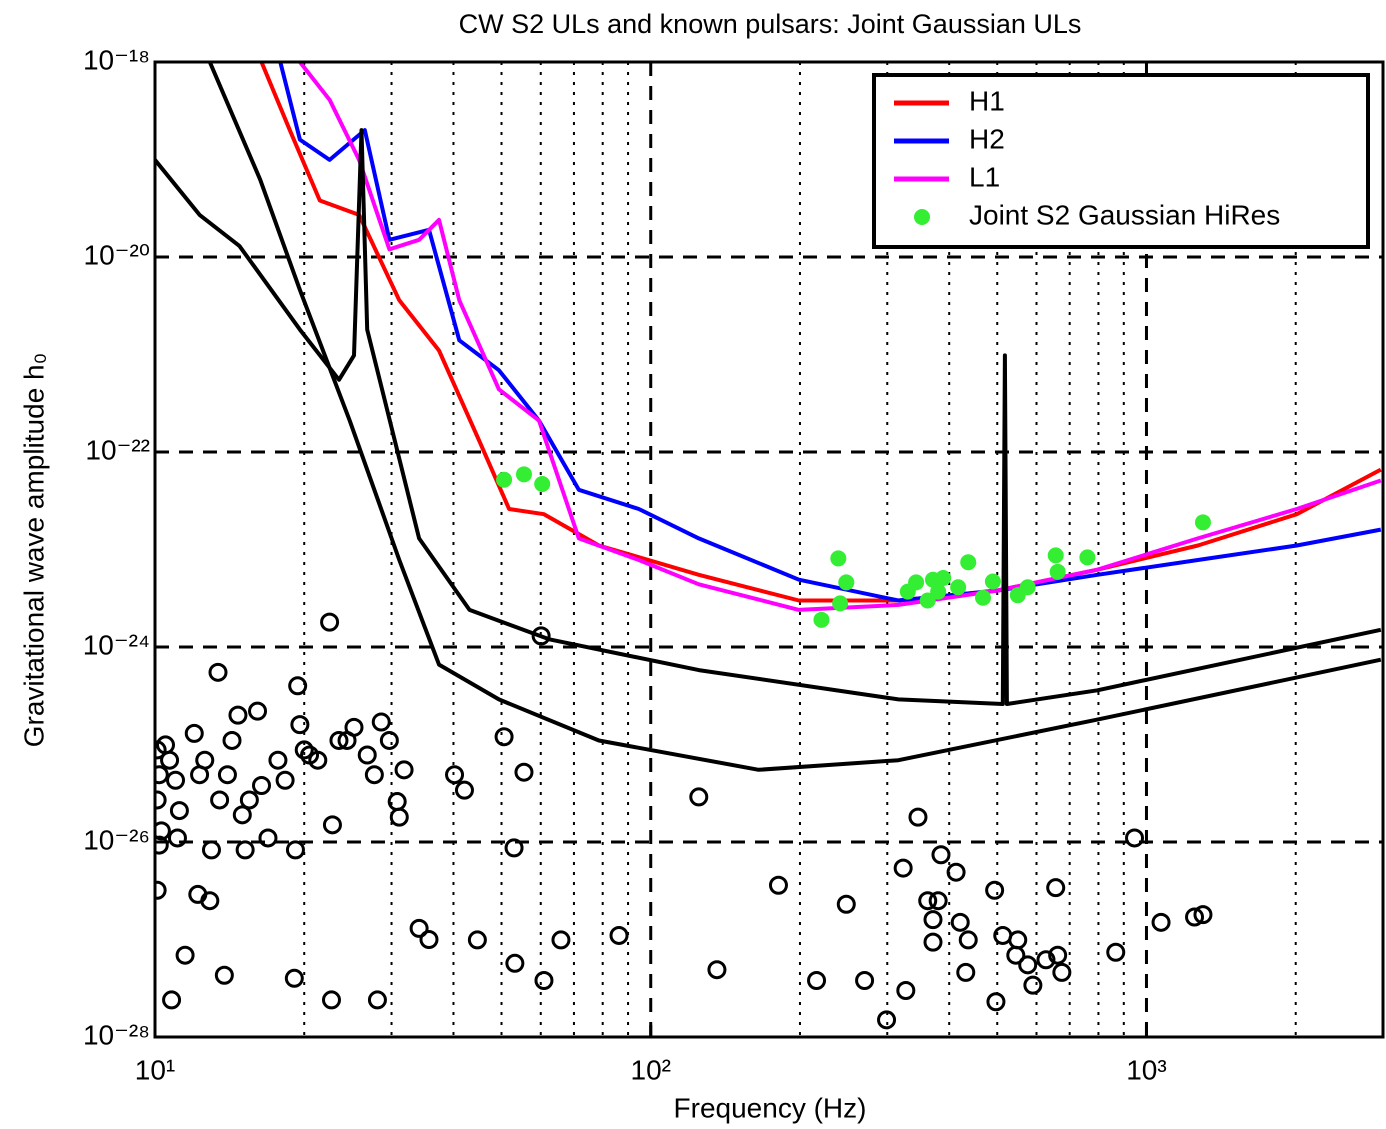 The image size is (1386, 1129). Describe the element at coordinates (116, 1034) in the screenshot. I see `y-tick-label: 10⁻²⁸` at that location.